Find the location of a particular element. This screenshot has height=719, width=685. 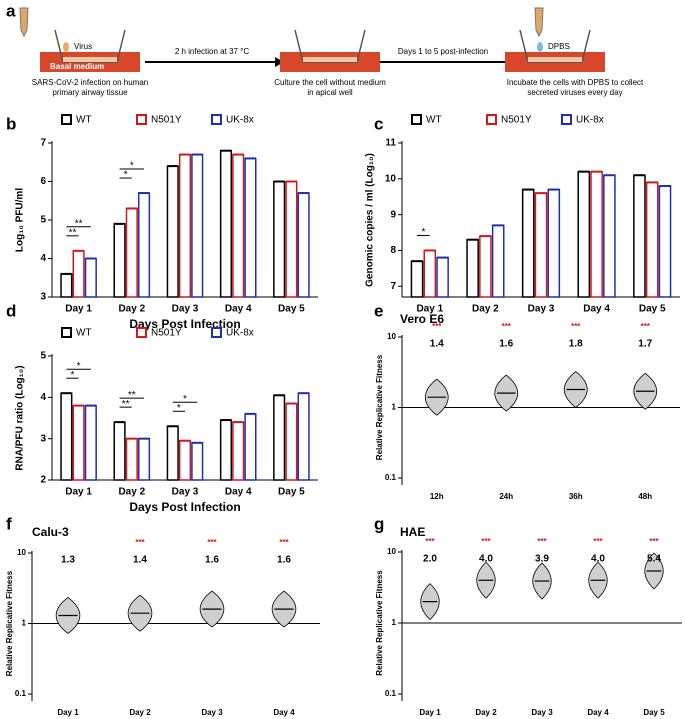

y-tick-label: 9 is located at coordinates (393, 214).